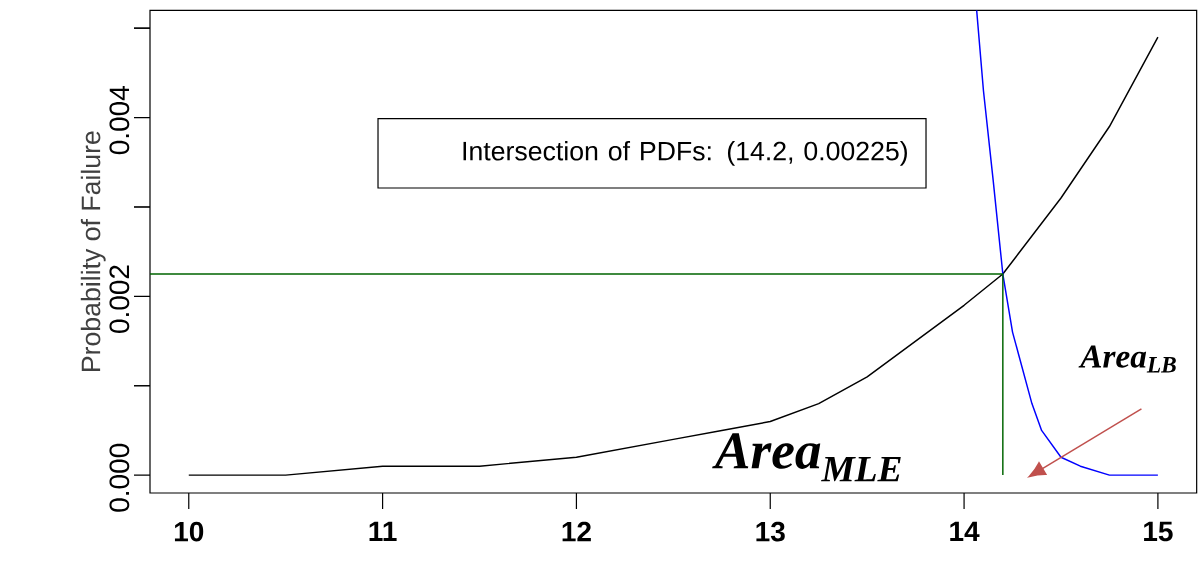  What do you see at coordinates (770, 531) in the screenshot?
I see `x-tick-label: 13` at bounding box center [770, 531].